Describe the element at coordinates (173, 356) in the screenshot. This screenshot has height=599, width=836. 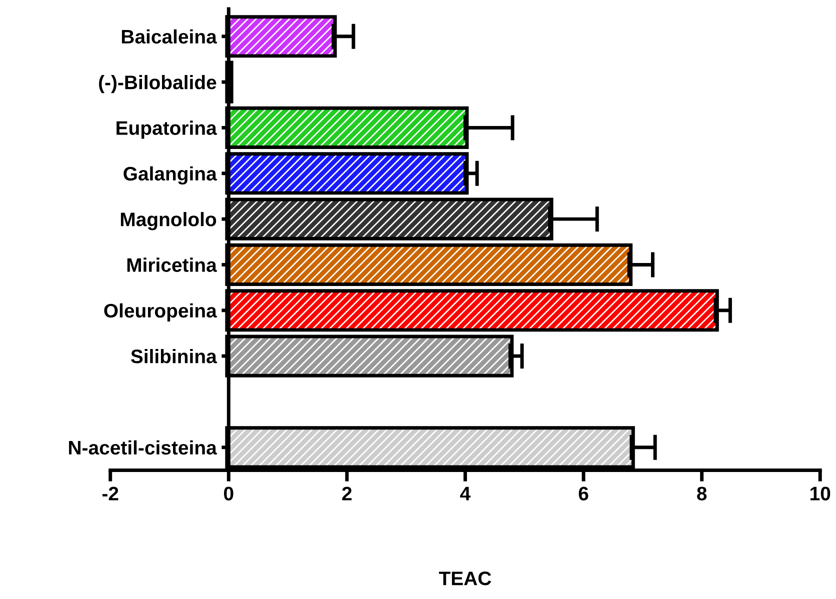
I see `y-tick-label: Silibinina` at that location.